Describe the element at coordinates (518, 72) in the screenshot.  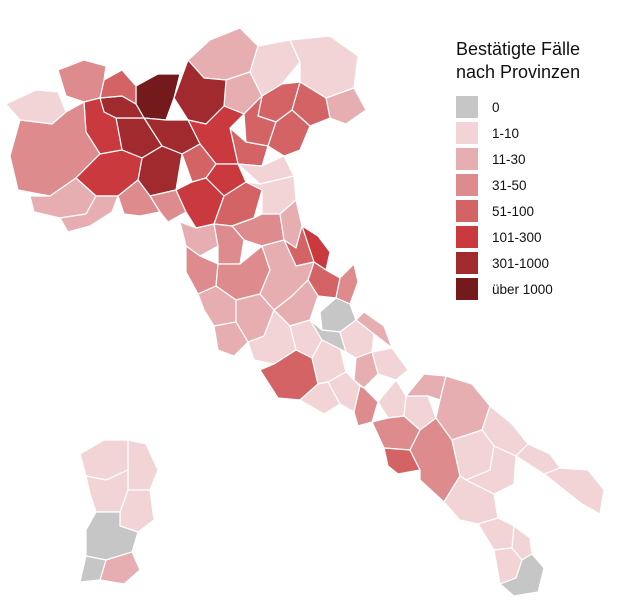
I see `legend-title-line-2: nach Provinzen` at that location.